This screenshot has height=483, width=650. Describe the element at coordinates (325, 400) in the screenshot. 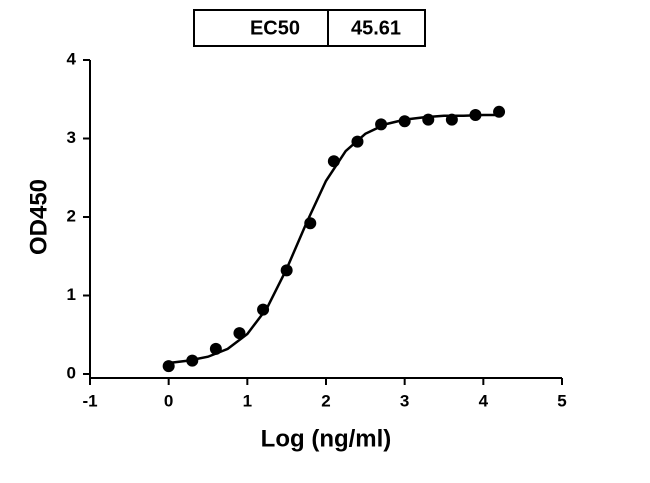

I see `x-tick-label: 2` at that location.